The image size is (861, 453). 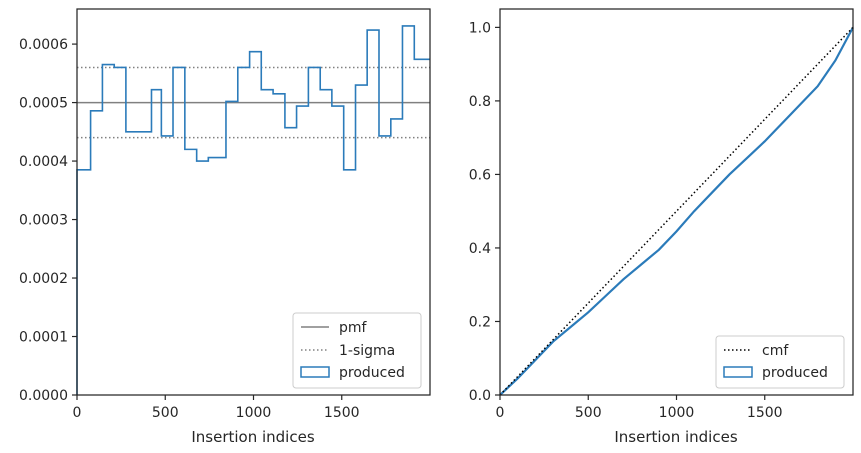 What do you see at coordinates (675, 437) in the screenshot?
I see `right-x-axis-title: Insertion indices` at bounding box center [675, 437].